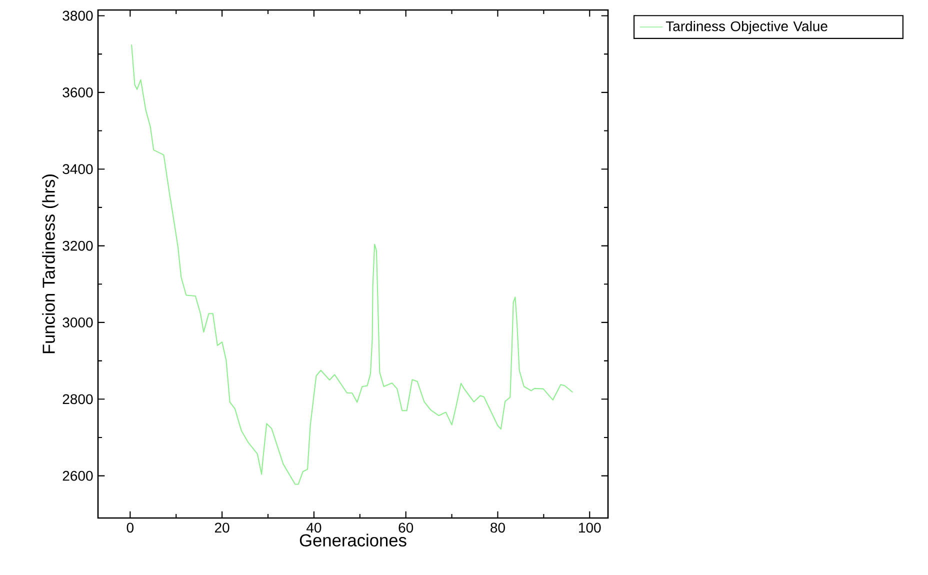  I want to click on x-tick-label: 60, so click(406, 527).